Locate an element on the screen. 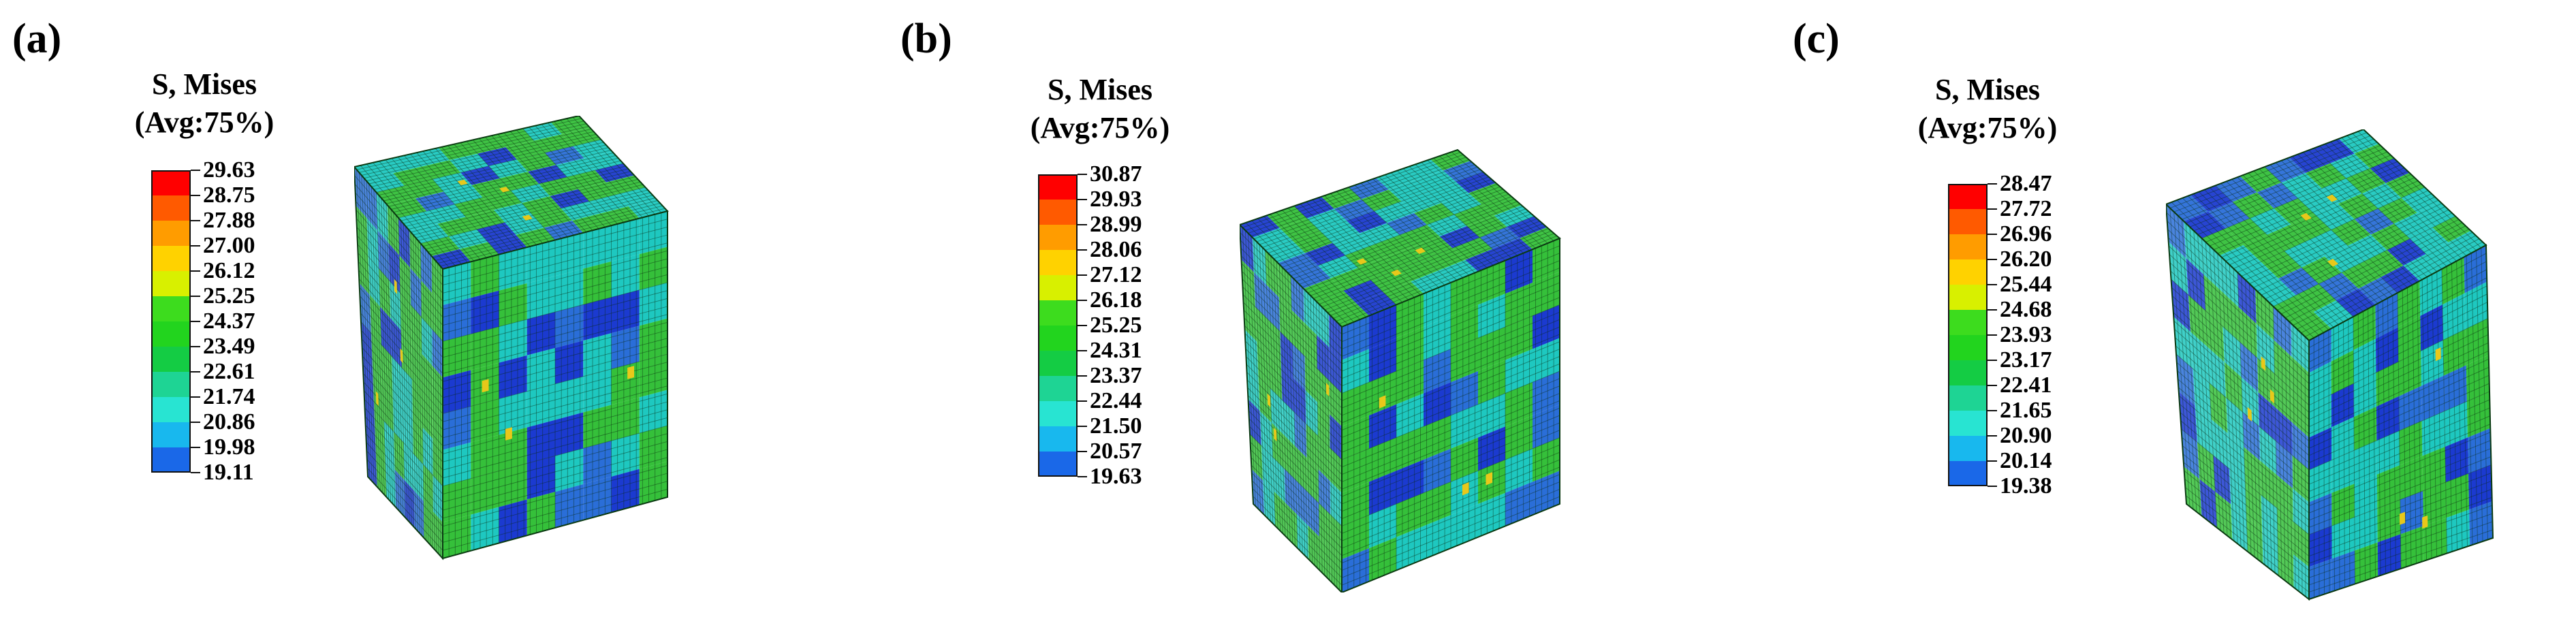  legend-value: 20.86 is located at coordinates (229, 421).